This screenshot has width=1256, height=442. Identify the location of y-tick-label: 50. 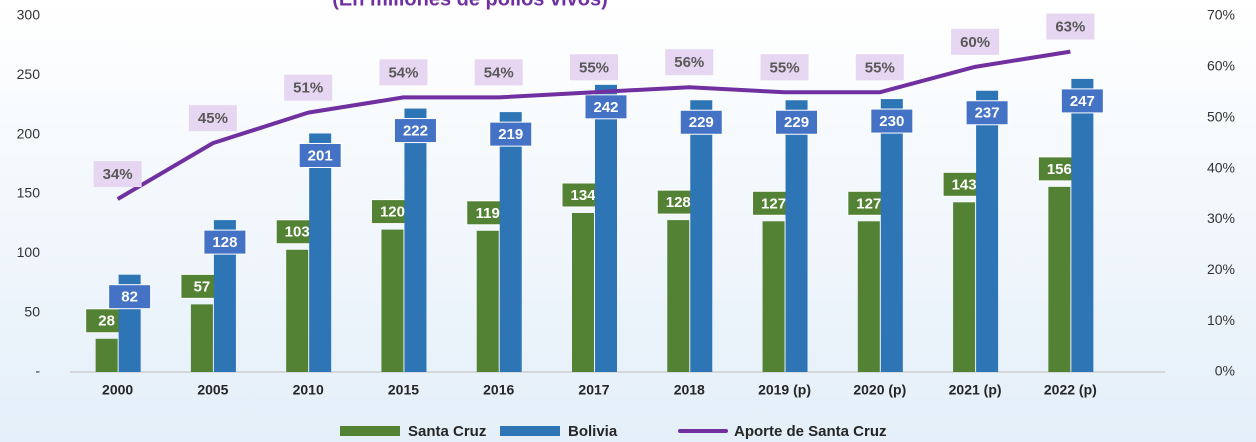
(32, 311).